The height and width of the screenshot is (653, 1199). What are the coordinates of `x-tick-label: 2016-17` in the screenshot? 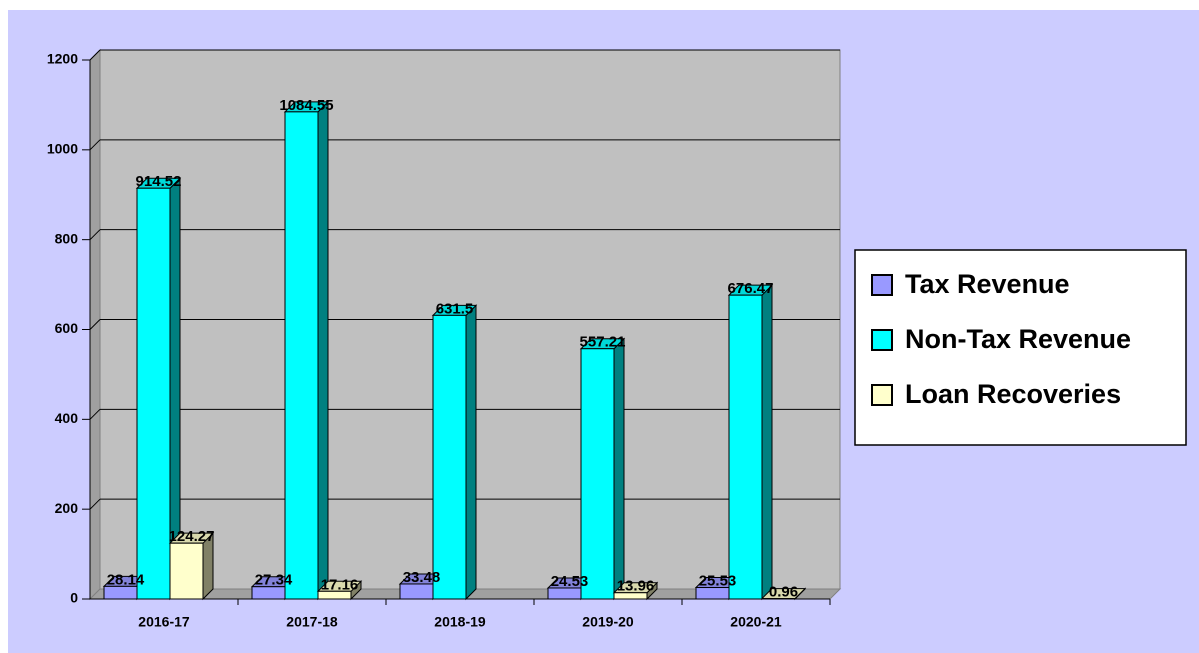 It's located at (164, 622).